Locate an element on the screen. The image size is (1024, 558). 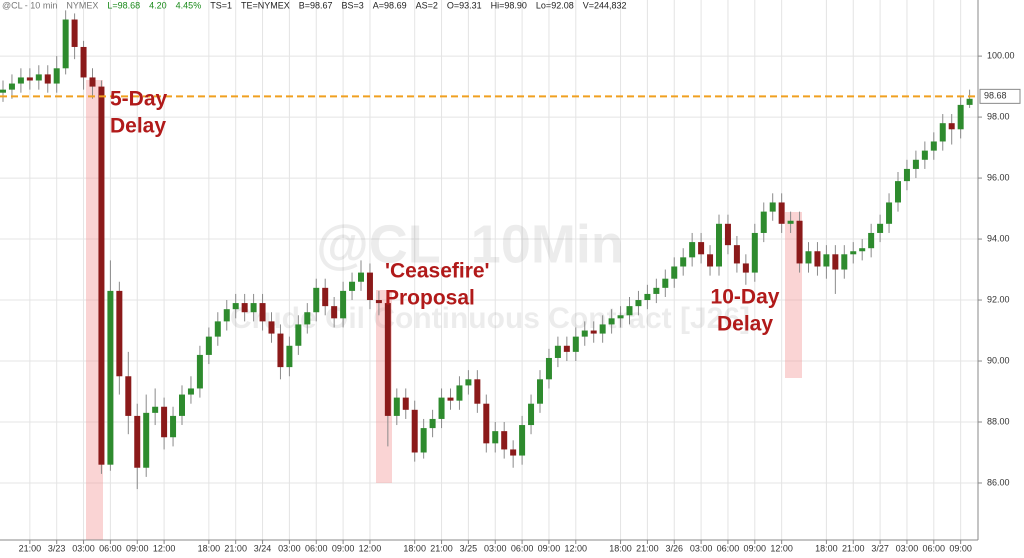
x-tick-label: 18:00 is located at coordinates (620, 548).